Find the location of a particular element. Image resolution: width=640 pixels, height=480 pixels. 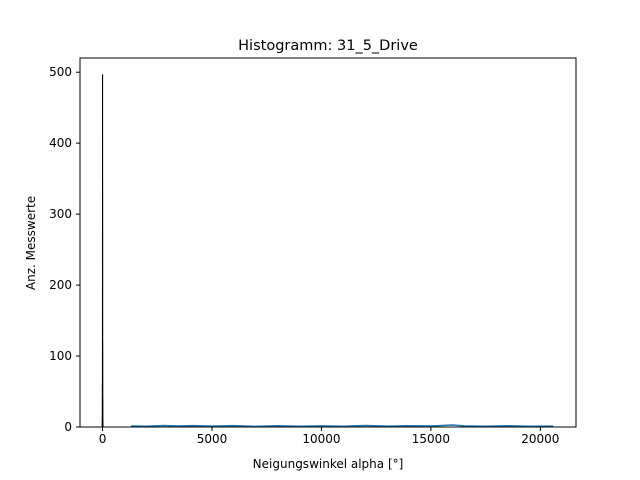

y-axis-ticks: 0 100 200 300 400 500 is located at coordinates (64, 249).